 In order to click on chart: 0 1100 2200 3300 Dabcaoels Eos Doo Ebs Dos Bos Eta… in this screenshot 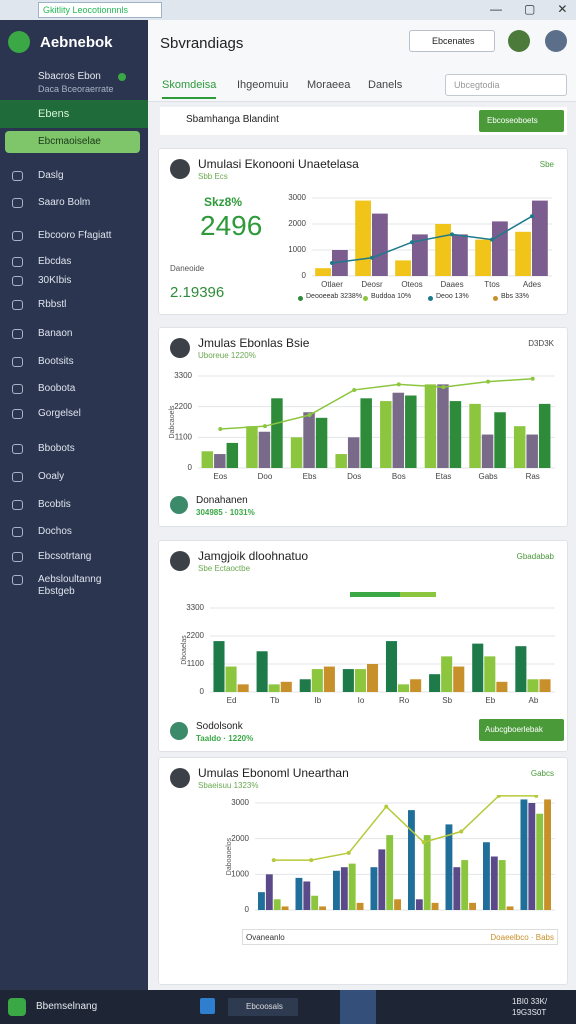, I will do `click(362, 426)`.